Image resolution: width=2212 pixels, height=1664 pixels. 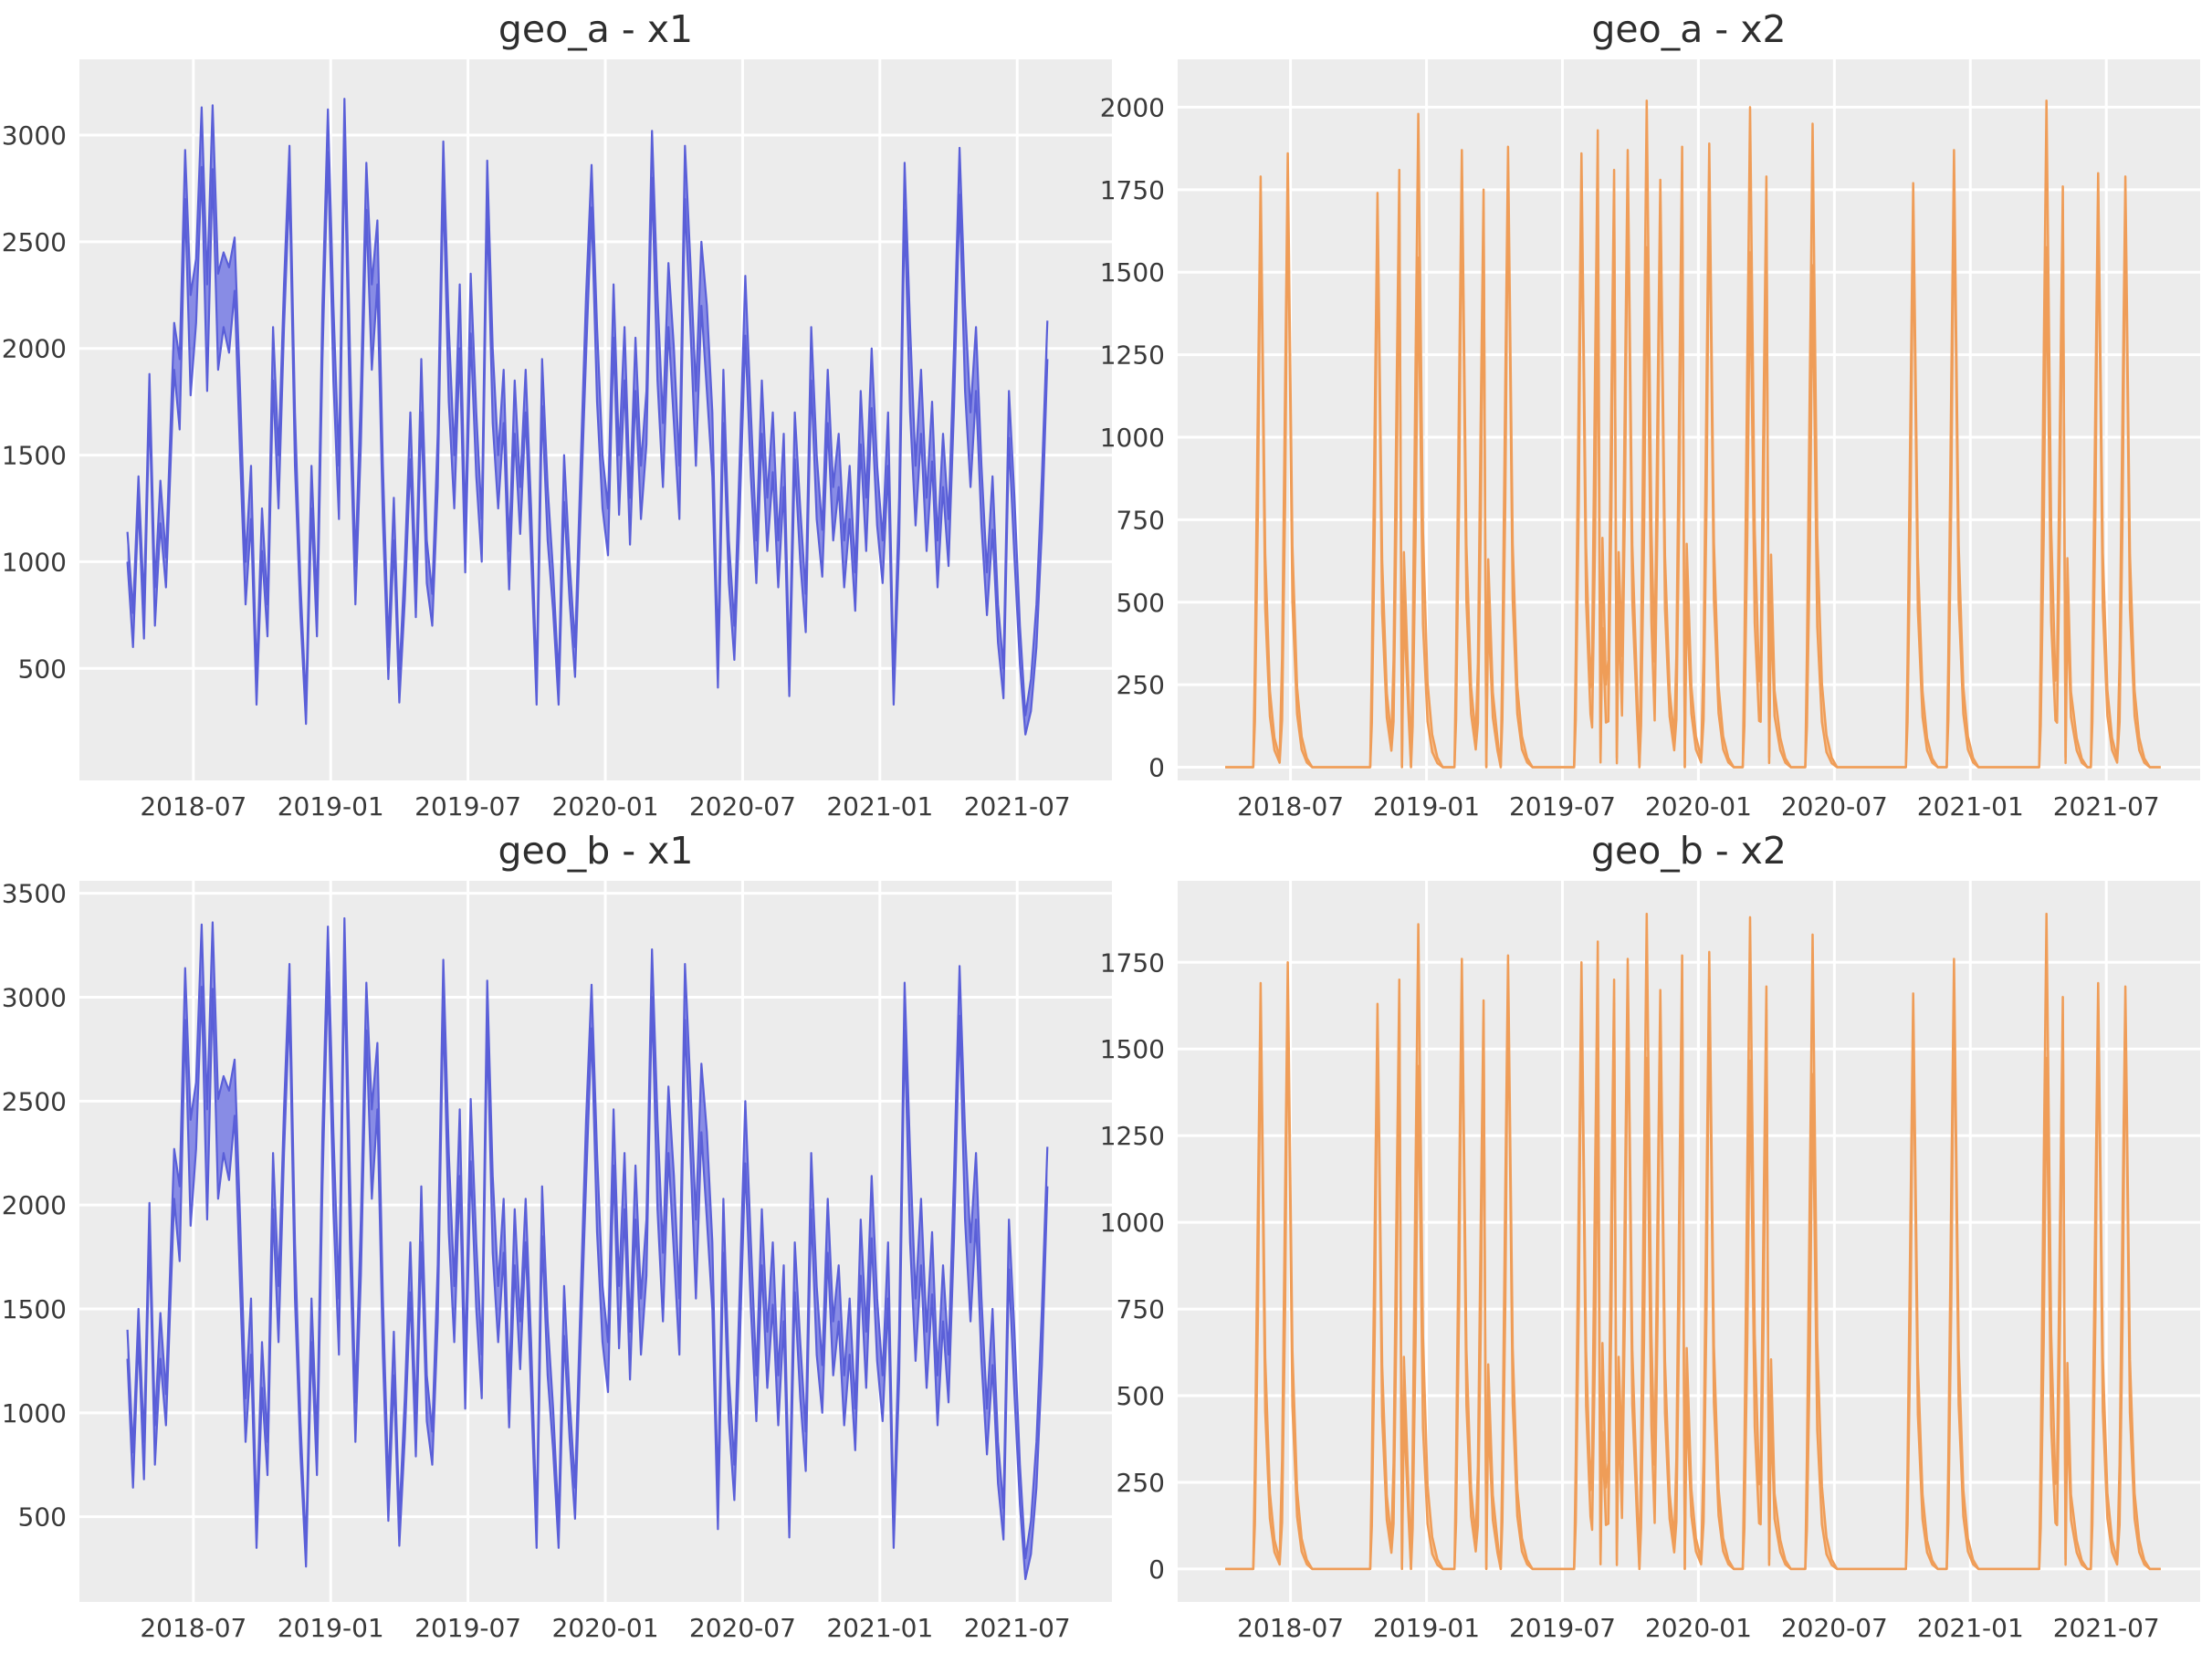 I want to click on chart-title-geo-a-x1: geo_a - x1, so click(x=596, y=29).